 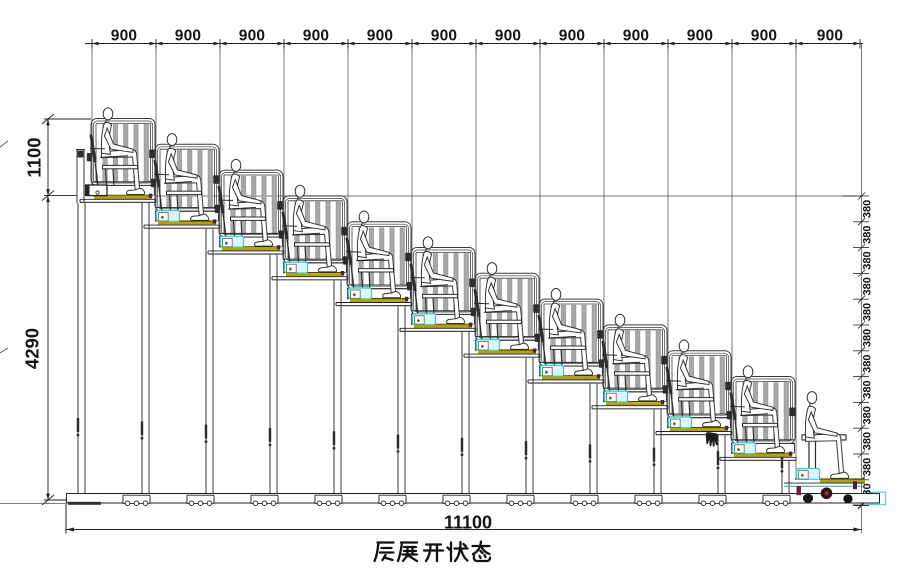 I want to click on svg-text: 1100, so click(x=34, y=157).